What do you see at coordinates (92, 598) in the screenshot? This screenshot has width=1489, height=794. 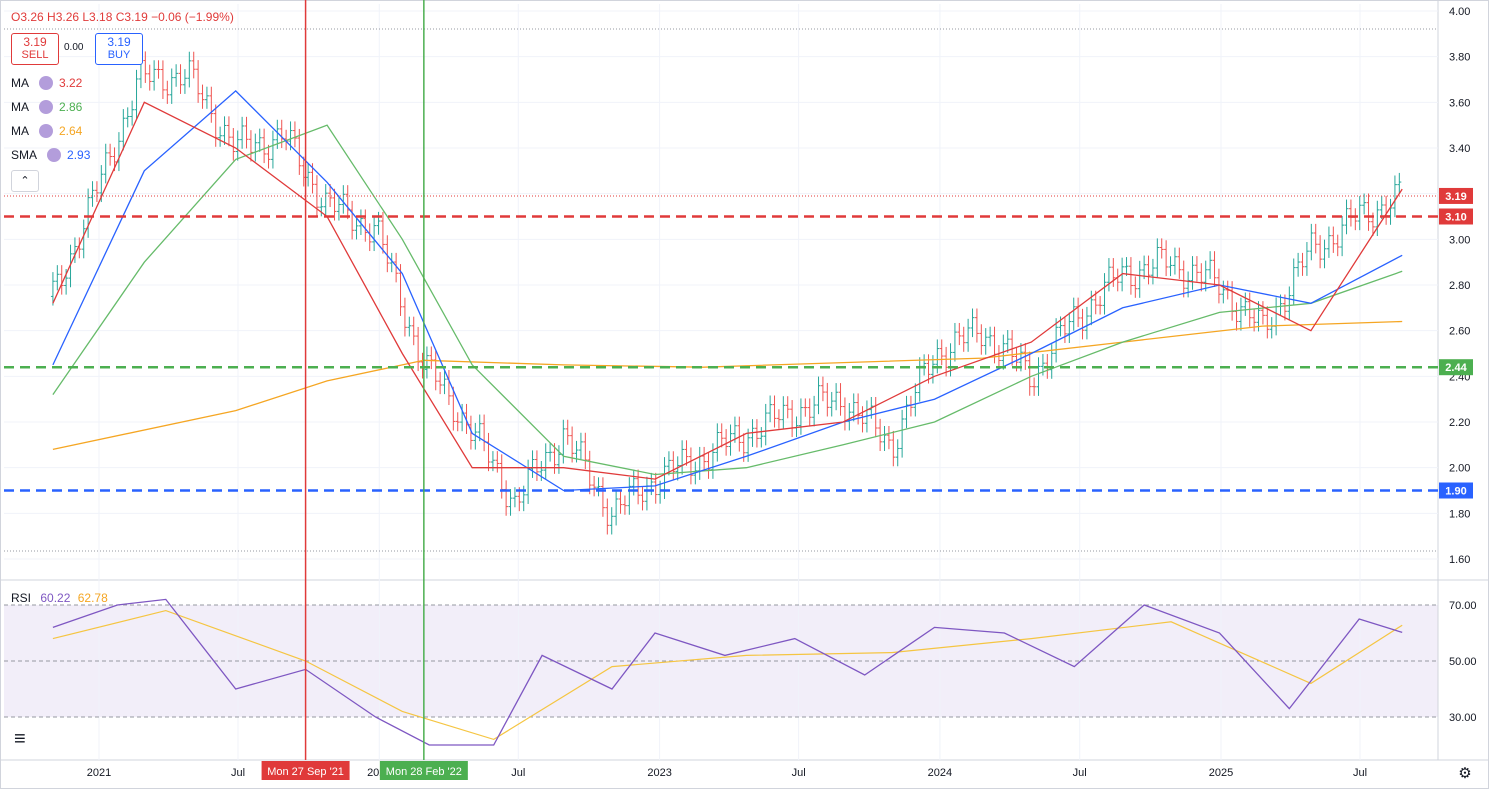 I see `rsi-ma-value: 62.78` at bounding box center [92, 598].